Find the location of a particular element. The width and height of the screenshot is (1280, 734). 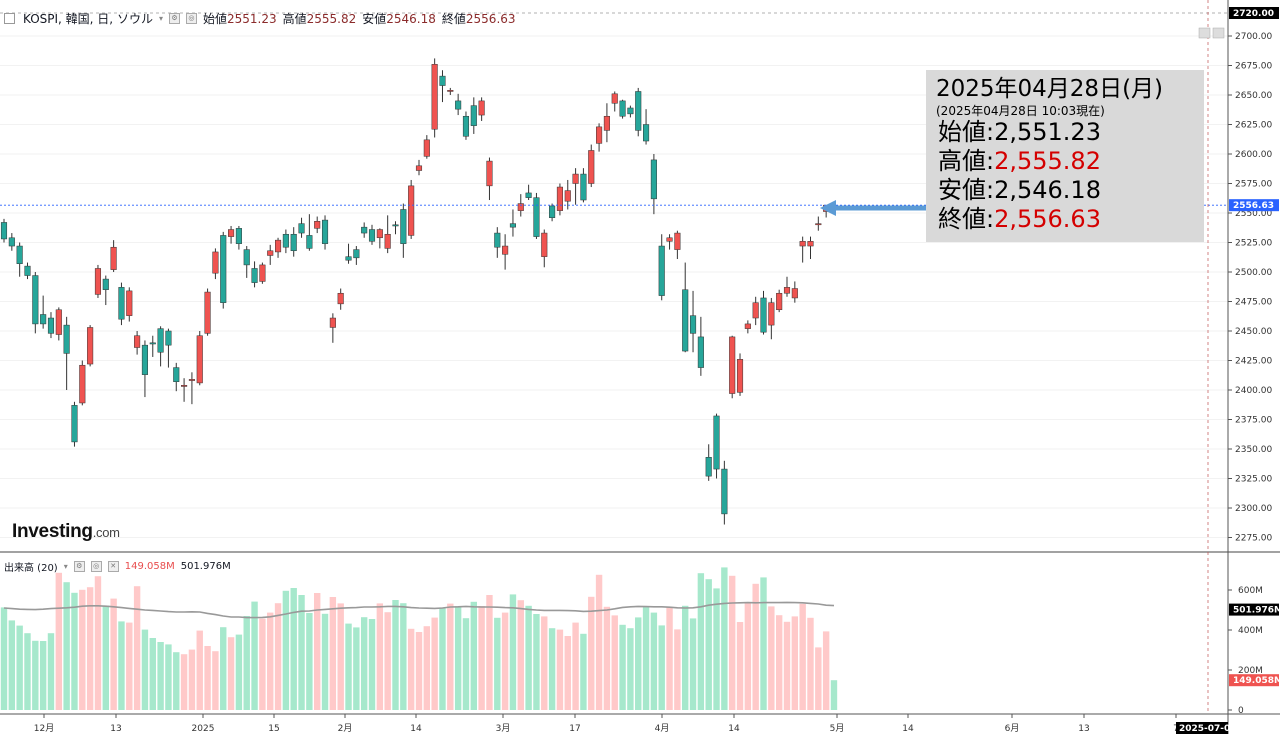

volume-ma-line is located at coordinates (419, 610).